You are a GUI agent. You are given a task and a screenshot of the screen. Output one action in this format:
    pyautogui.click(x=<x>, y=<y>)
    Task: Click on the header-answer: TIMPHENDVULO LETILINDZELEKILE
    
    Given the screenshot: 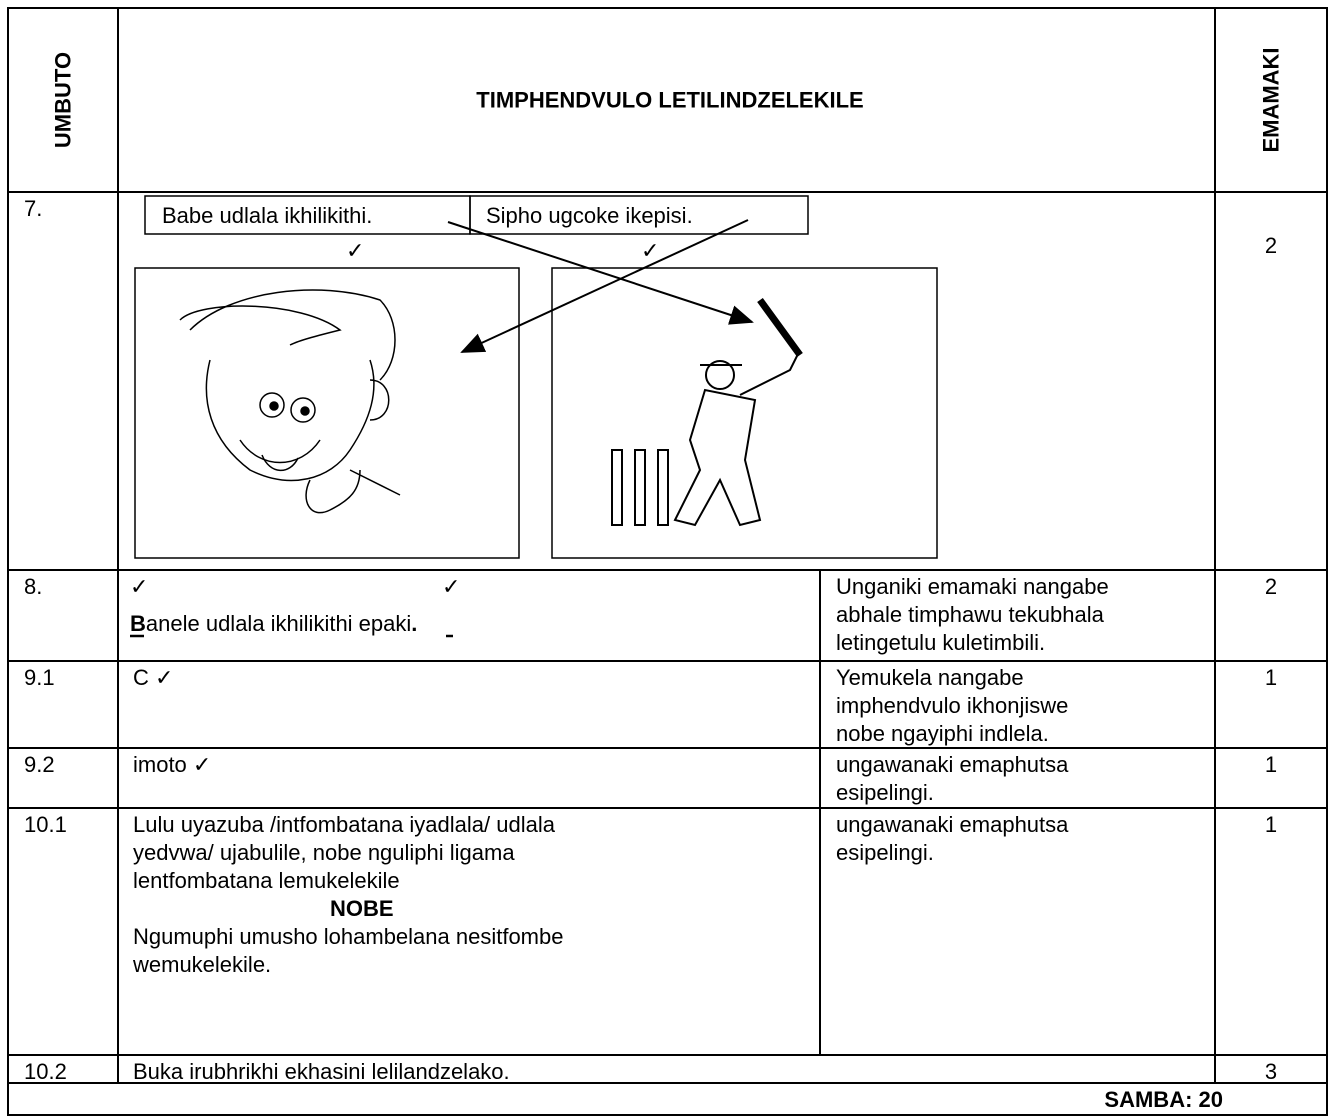 What is the action you would take?
    pyautogui.click(x=670, y=100)
    